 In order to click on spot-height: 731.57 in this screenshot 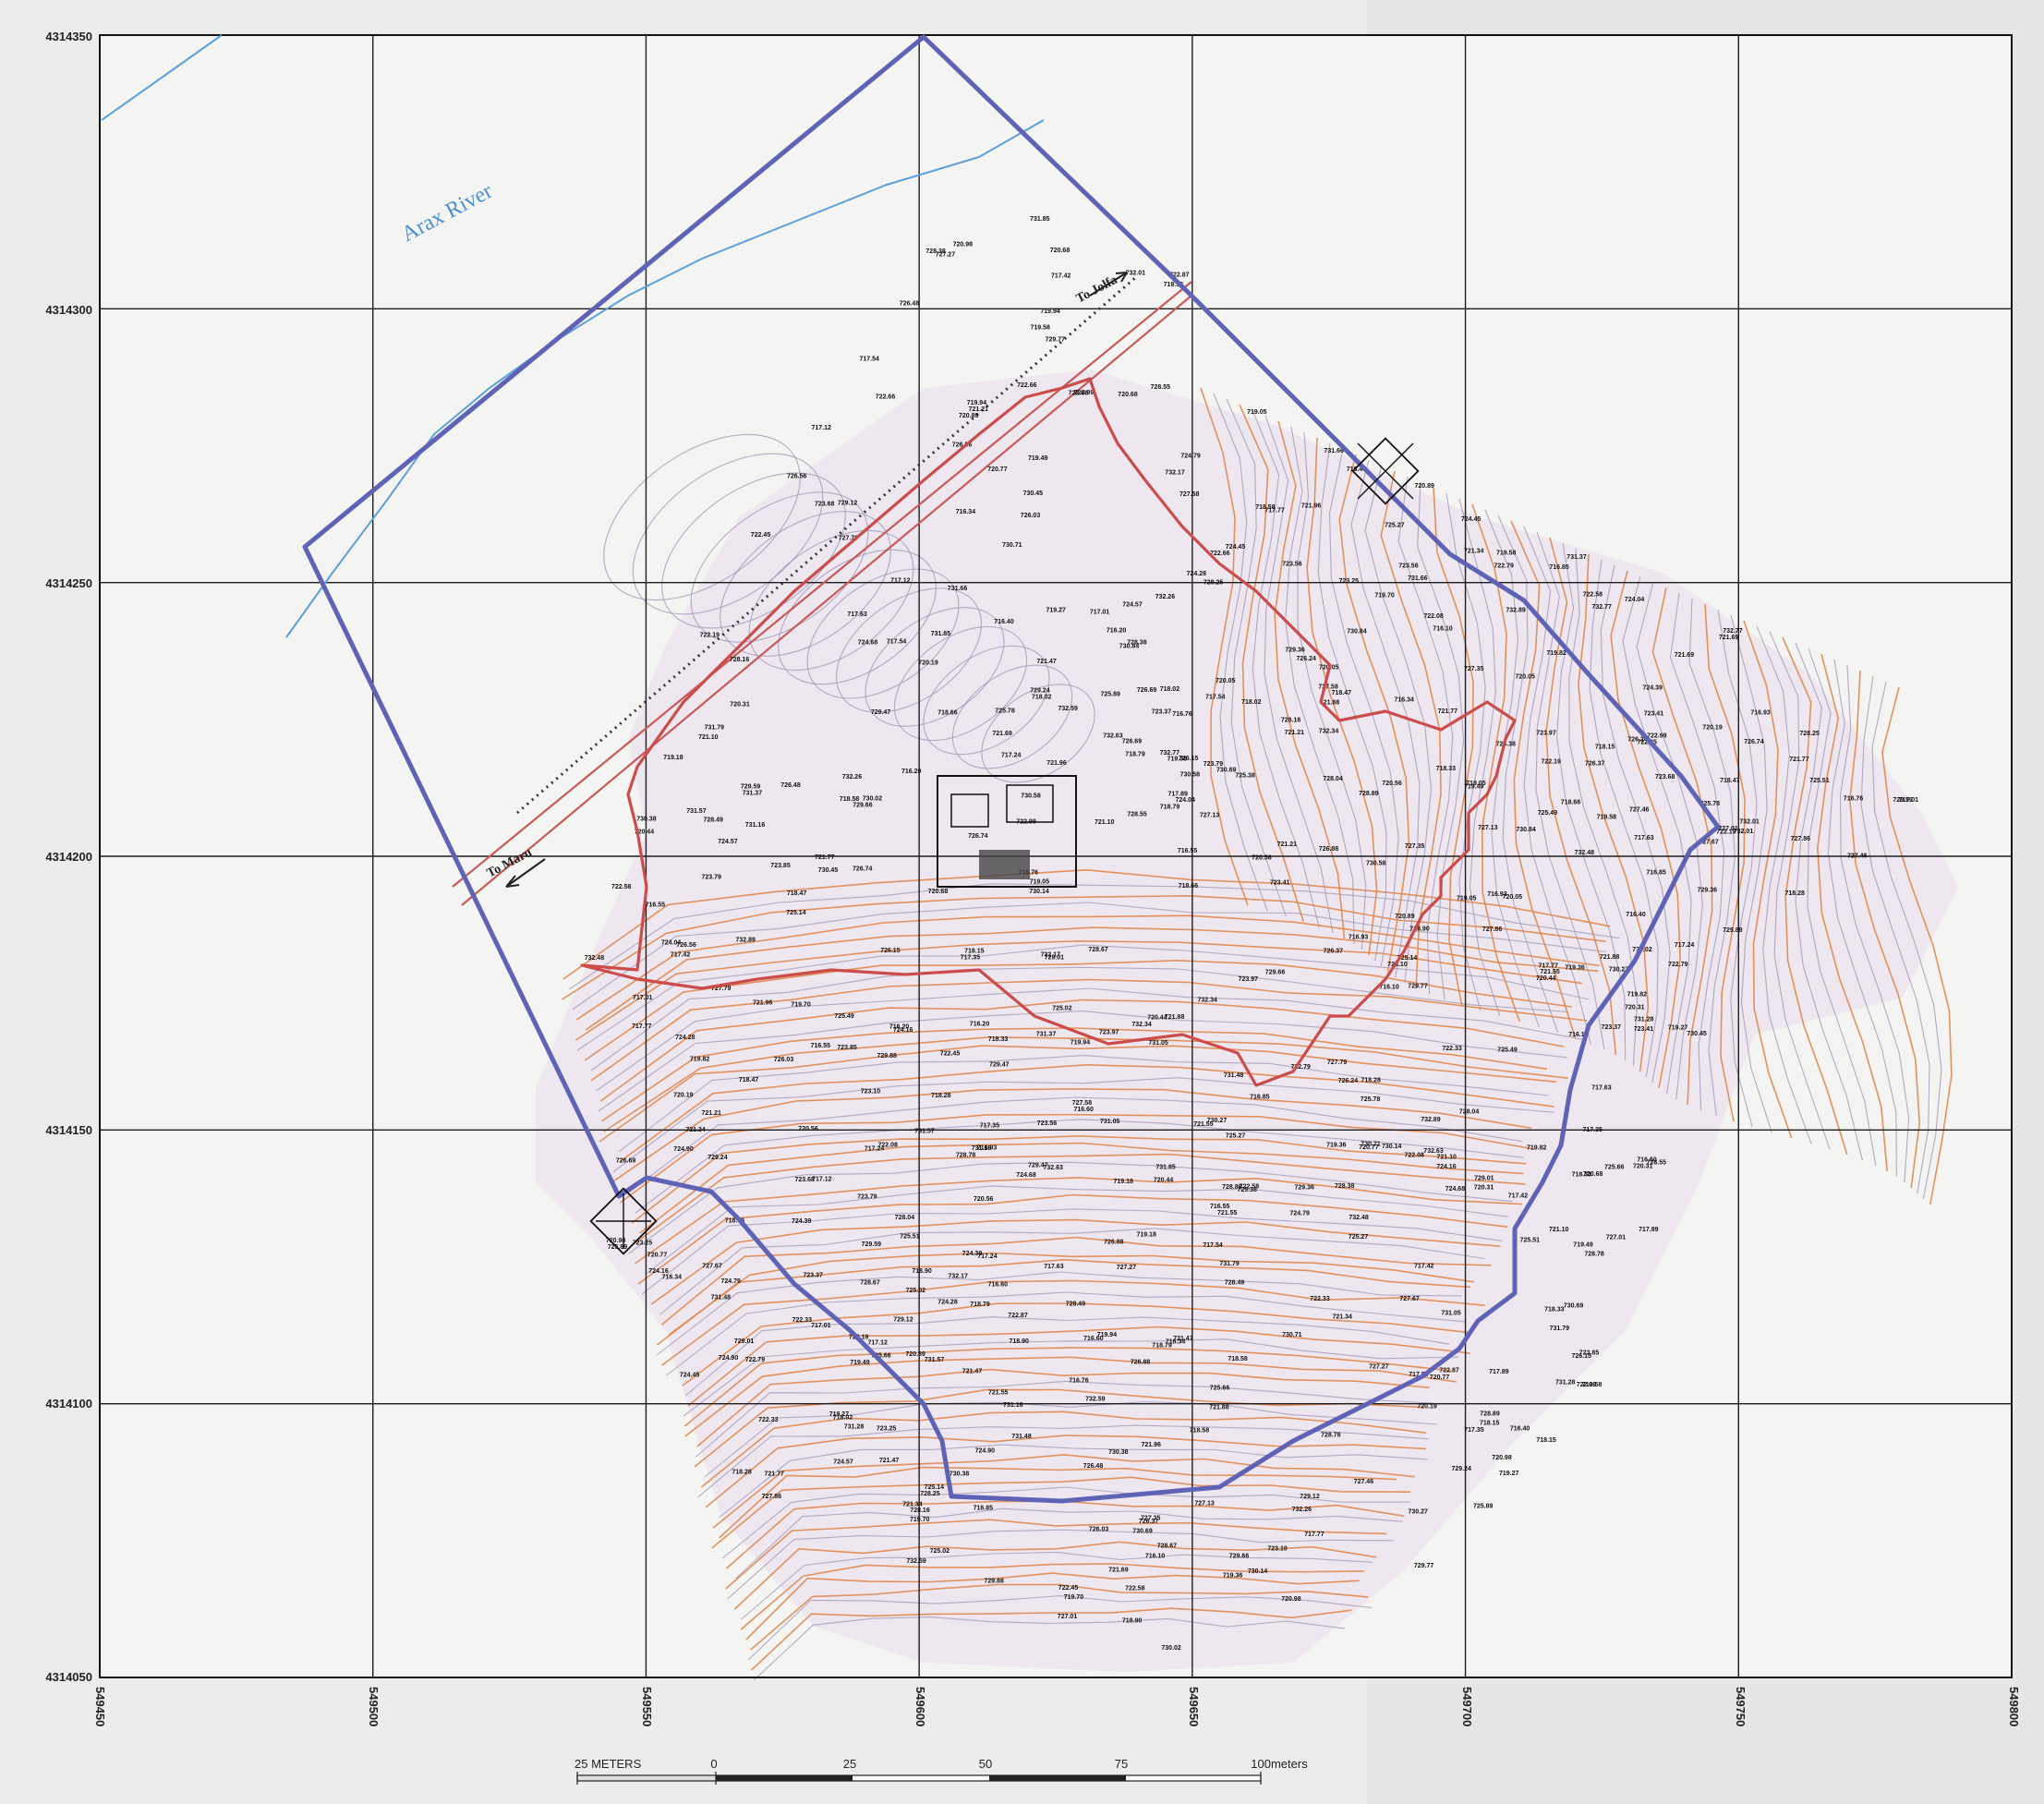, I will do `click(925, 1131)`.